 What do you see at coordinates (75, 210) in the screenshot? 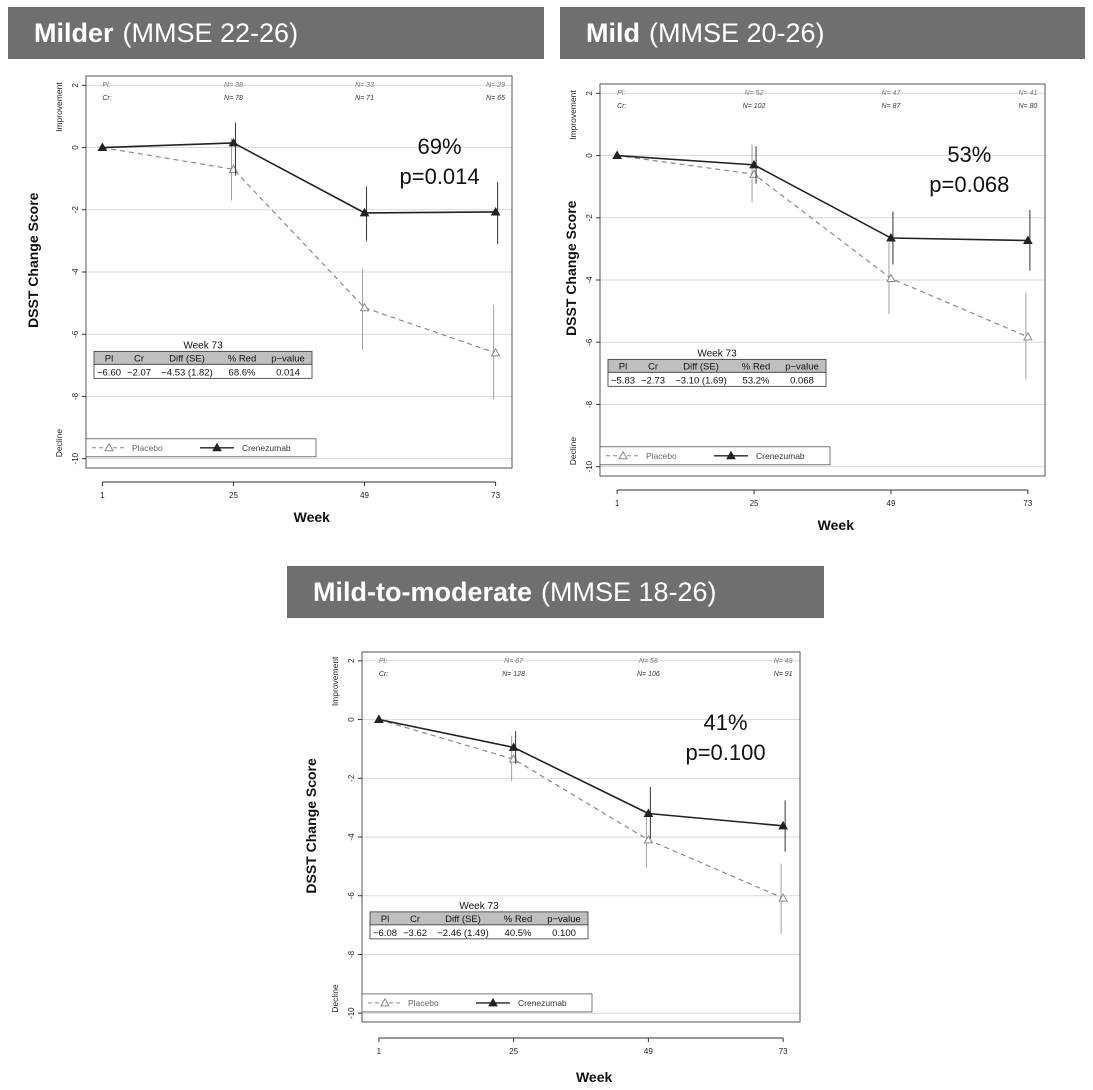
I see `y-tick-label: -2` at bounding box center [75, 210].